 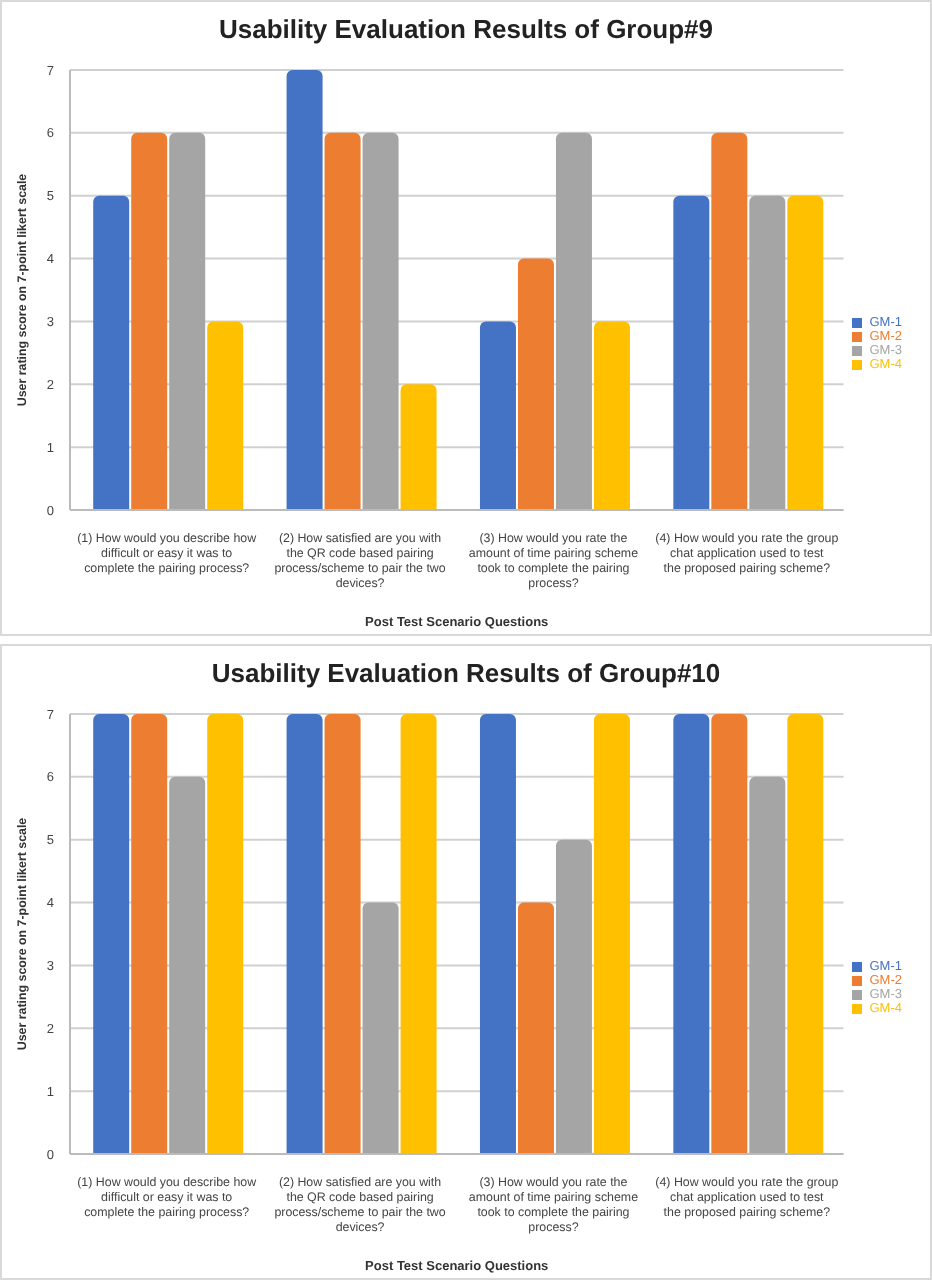 What do you see at coordinates (466, 674) in the screenshot?
I see `chart-title: Usability Evaluation Results of Group#10` at bounding box center [466, 674].